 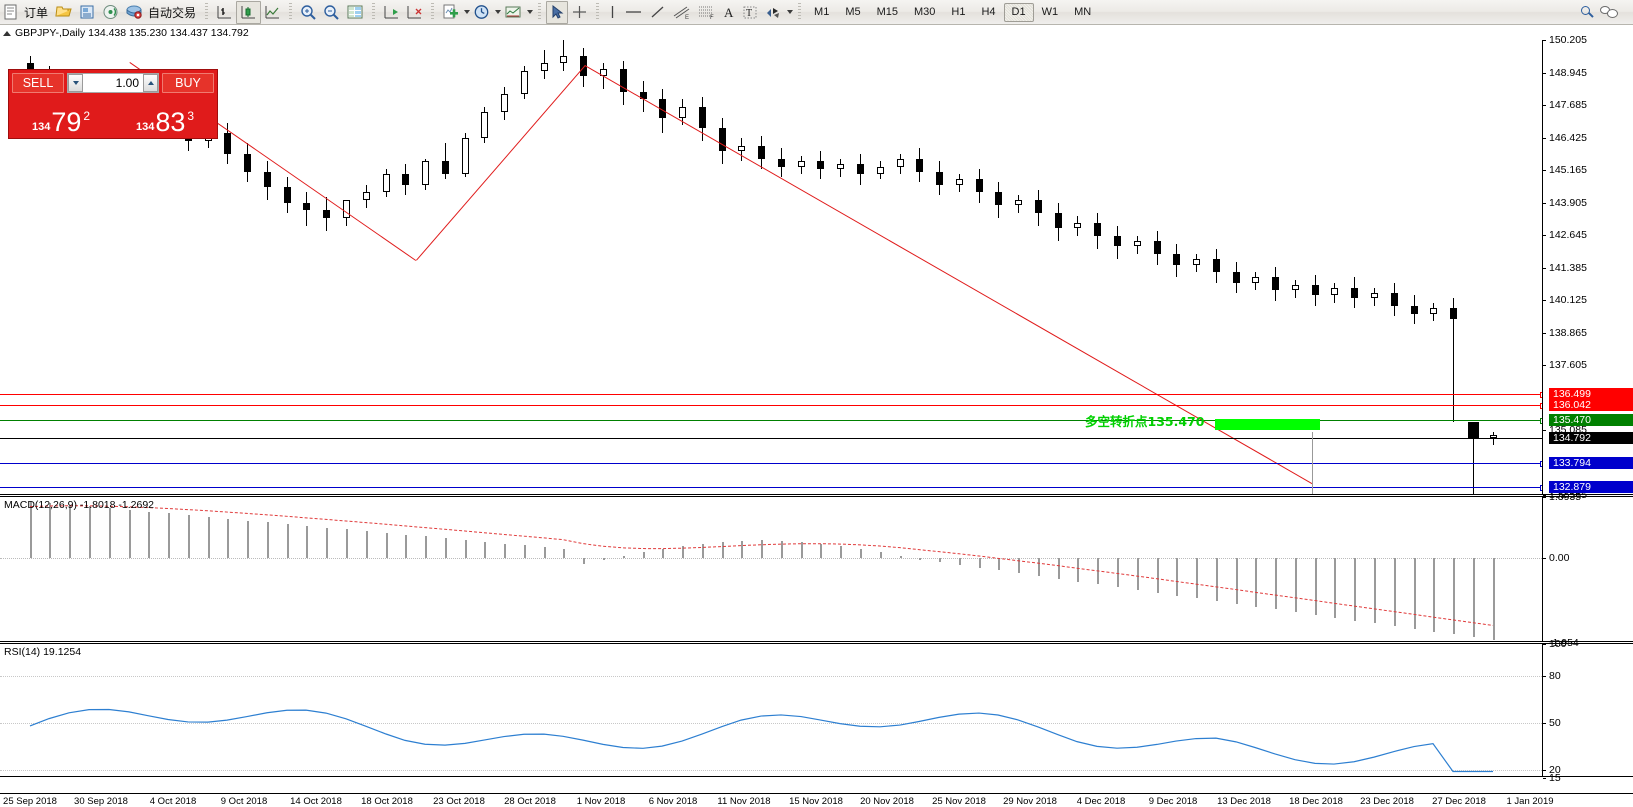 What do you see at coordinates (1244, 801) in the screenshot?
I see `time-axis-label: 13 Dec 2018` at bounding box center [1244, 801].